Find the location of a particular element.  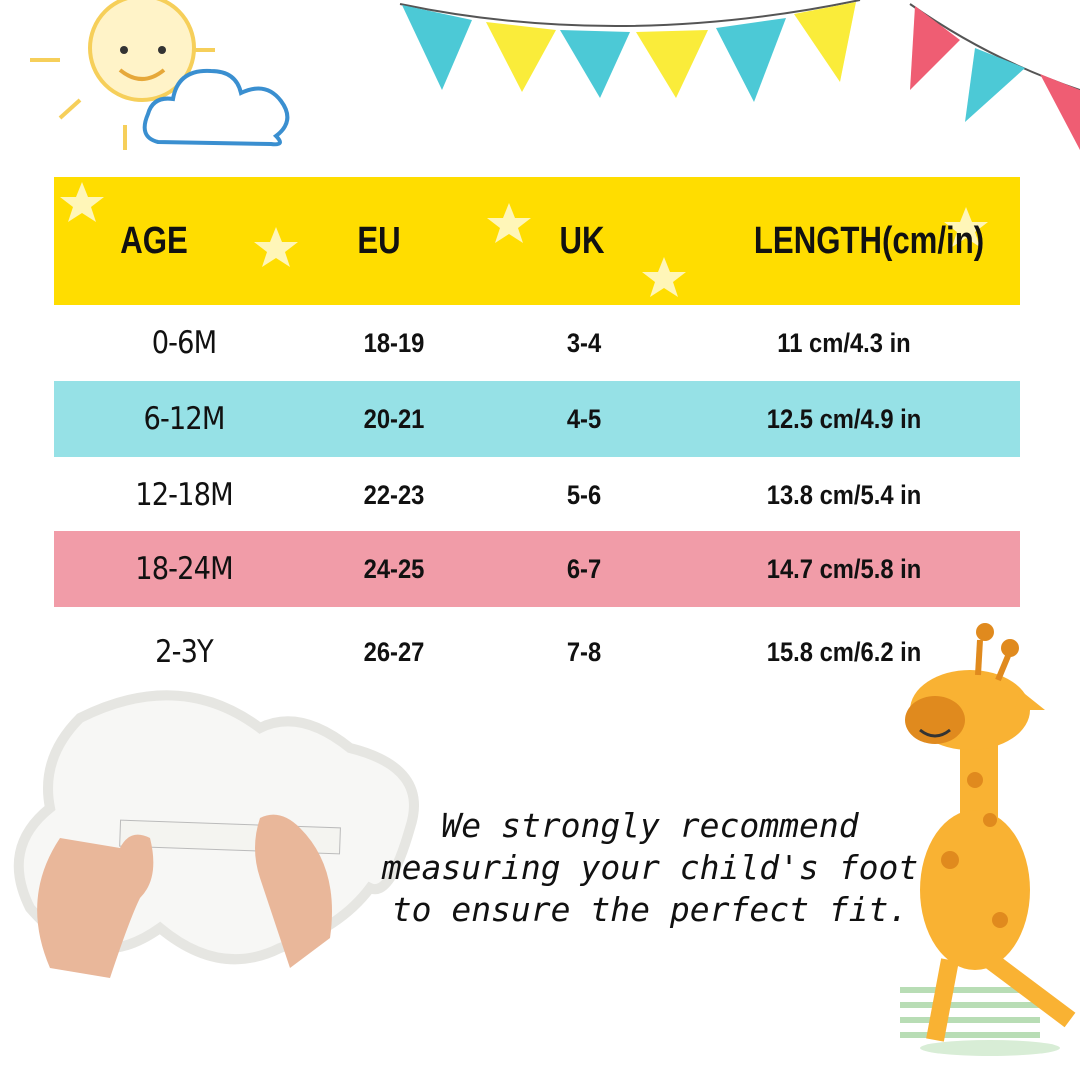

cell-eu: 24-25 is located at coordinates (394, 568).